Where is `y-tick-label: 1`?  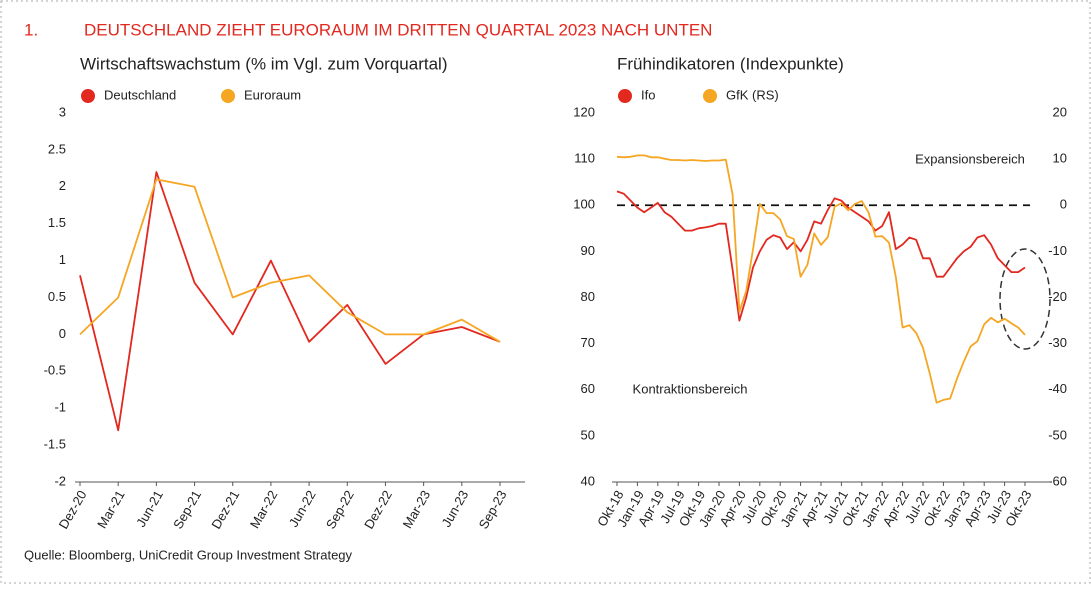 y-tick-label: 1 is located at coordinates (62, 259).